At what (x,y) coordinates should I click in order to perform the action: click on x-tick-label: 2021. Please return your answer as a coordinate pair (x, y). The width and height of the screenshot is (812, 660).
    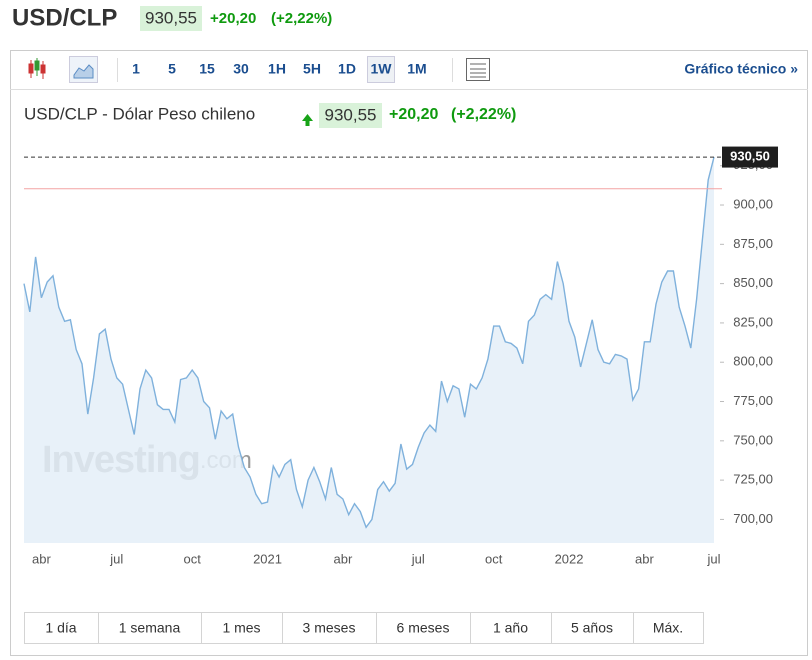
    Looking at the image, I should click on (267, 558).